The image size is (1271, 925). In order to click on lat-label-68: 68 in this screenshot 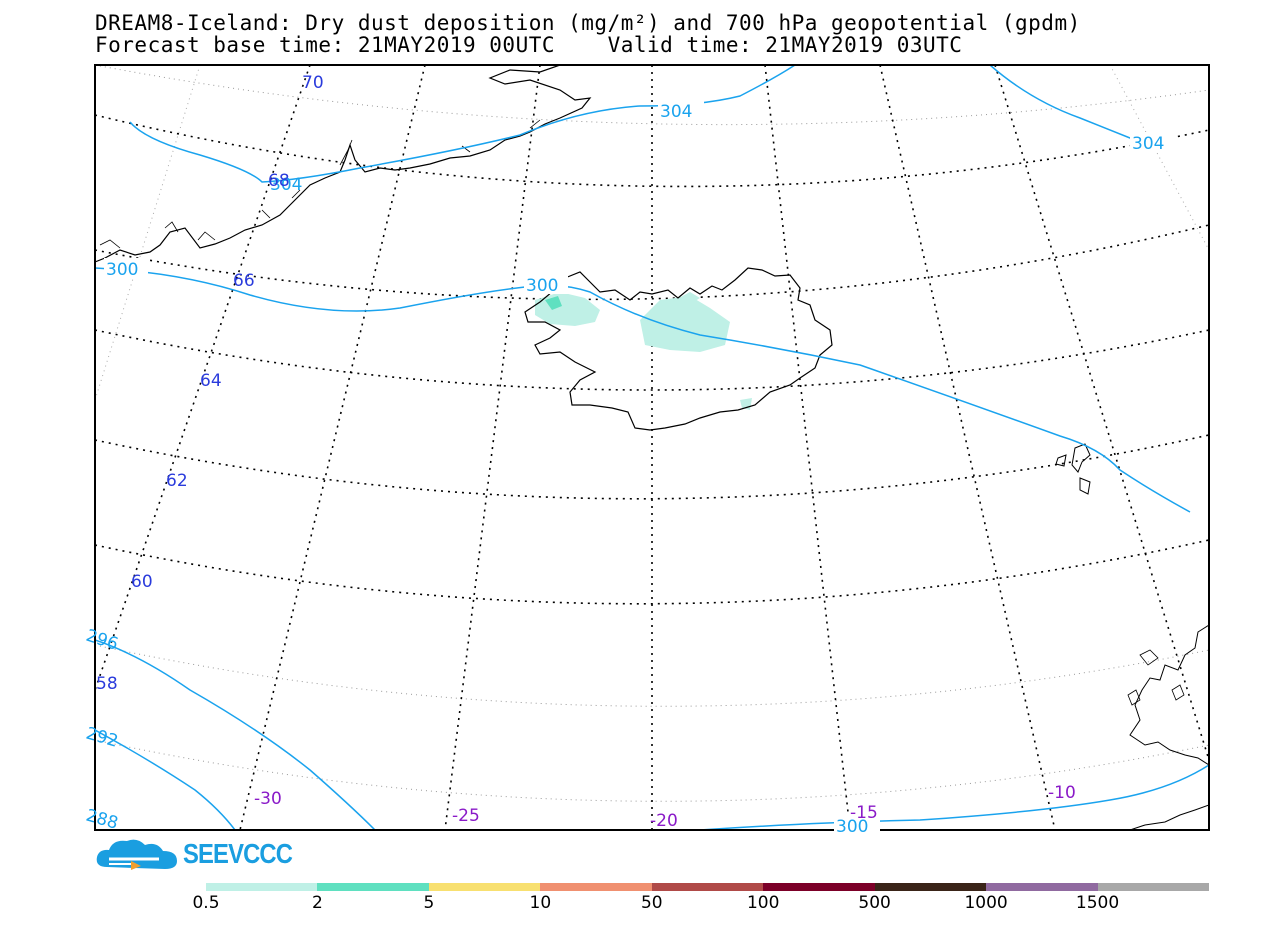, I will do `click(279, 181)`.